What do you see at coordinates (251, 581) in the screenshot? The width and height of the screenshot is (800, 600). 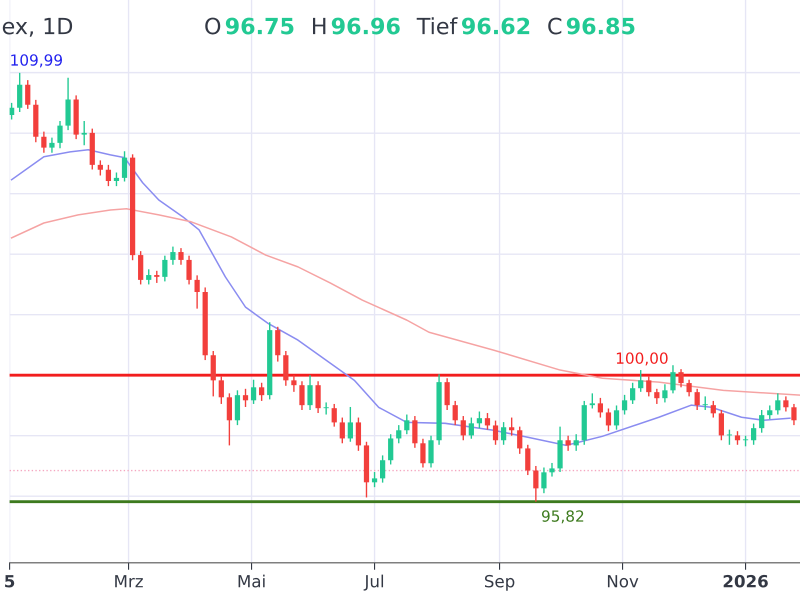 I see `x-tick-label: Mai` at bounding box center [251, 581].